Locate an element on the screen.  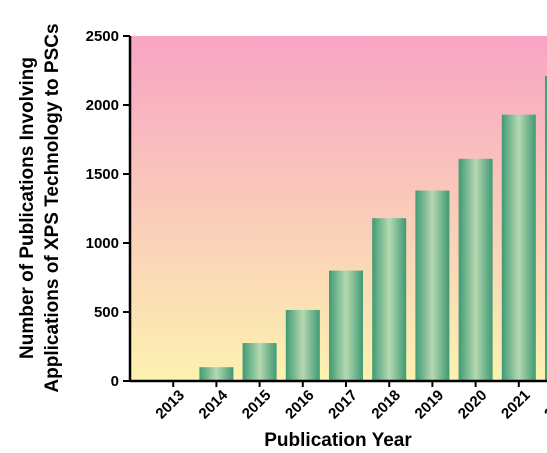
x-tick-label: 2017 is located at coordinates (343, 405).